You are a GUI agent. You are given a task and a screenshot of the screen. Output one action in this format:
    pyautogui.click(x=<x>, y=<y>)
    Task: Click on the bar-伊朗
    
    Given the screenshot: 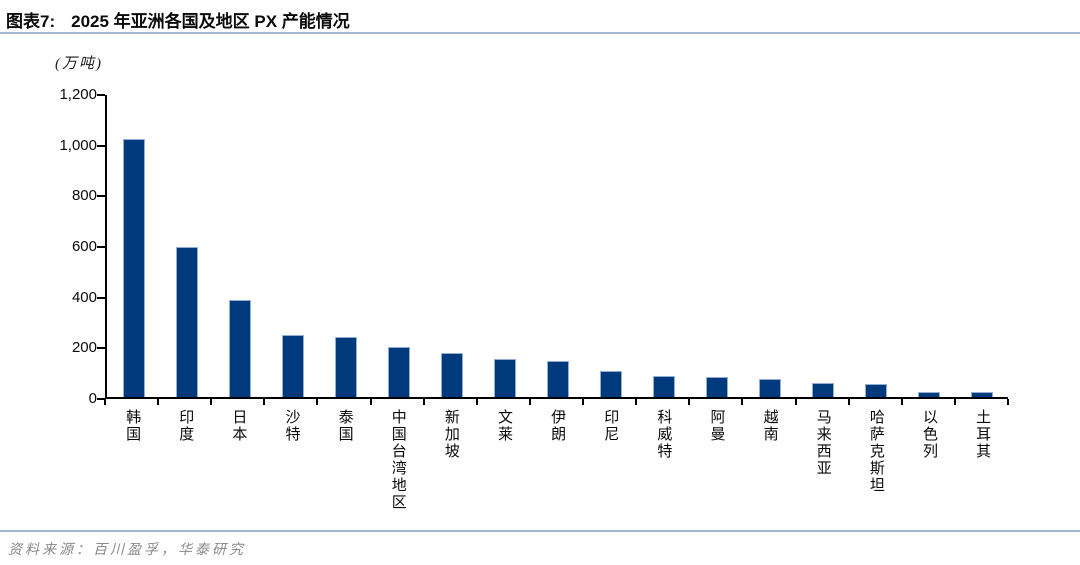 What is the action you would take?
    pyautogui.click(x=557, y=378)
    